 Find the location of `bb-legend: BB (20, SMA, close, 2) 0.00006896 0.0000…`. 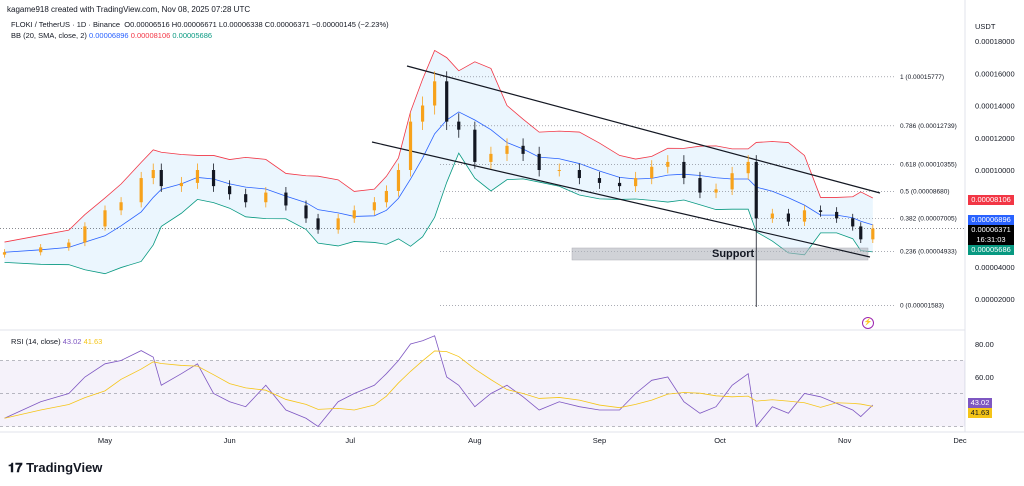

bb-legend: BB (20, SMA, close, 2) 0.00006896 0.0000… is located at coordinates (111, 35).